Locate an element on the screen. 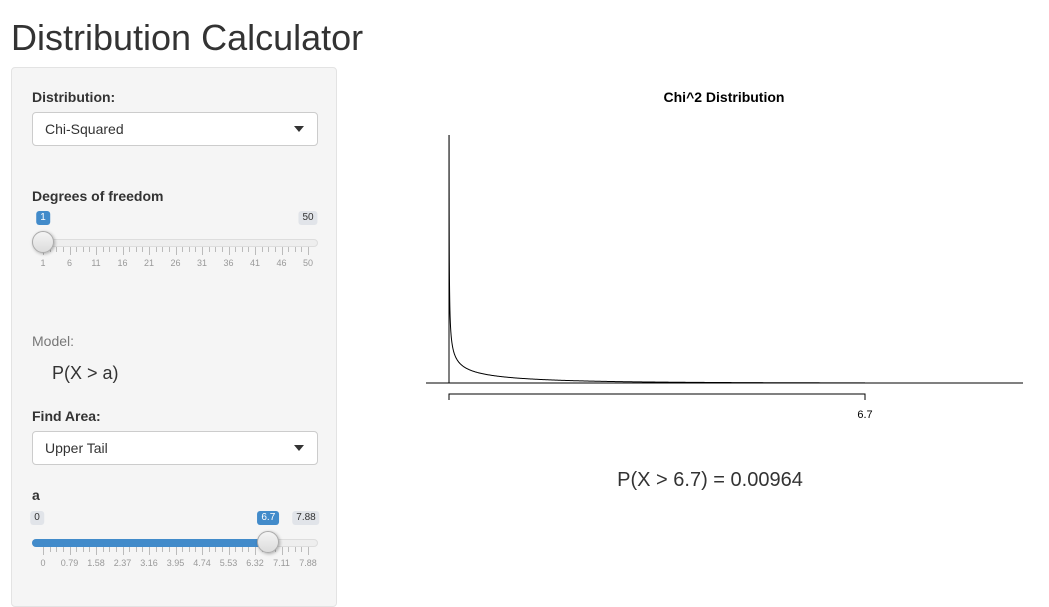 The height and width of the screenshot is (607, 1049). df-slider-tick-label: 36 is located at coordinates (228, 263).